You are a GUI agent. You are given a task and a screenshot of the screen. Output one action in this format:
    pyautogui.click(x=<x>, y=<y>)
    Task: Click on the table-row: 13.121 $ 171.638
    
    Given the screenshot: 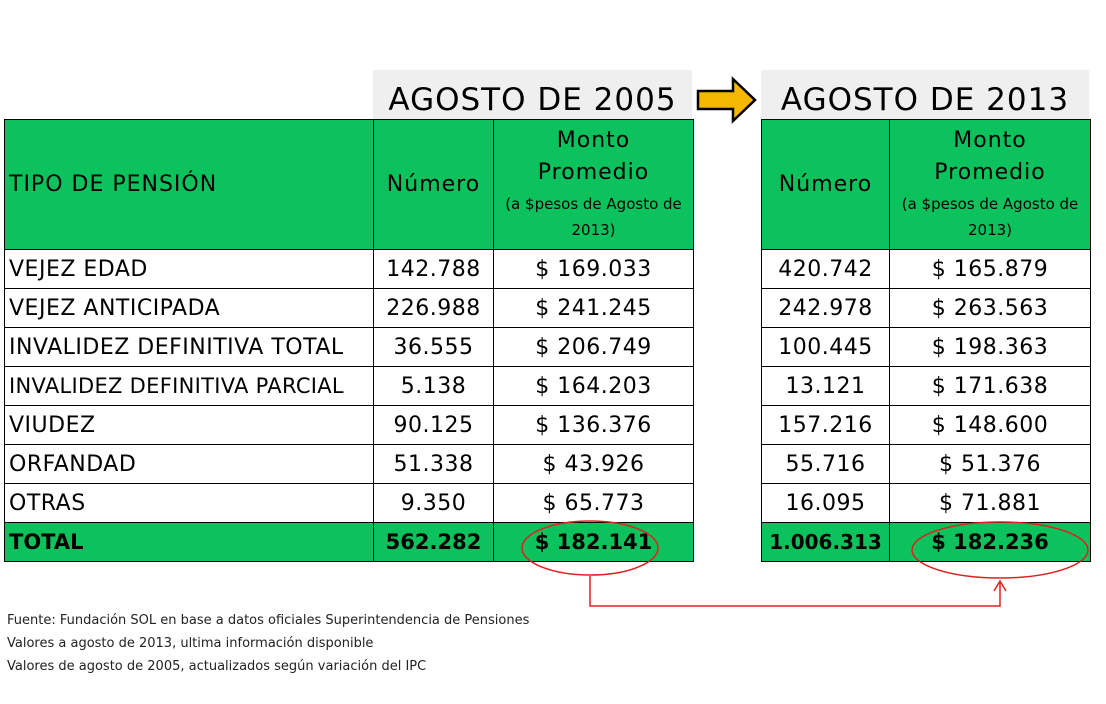 What is the action you would take?
    pyautogui.click(x=926, y=386)
    